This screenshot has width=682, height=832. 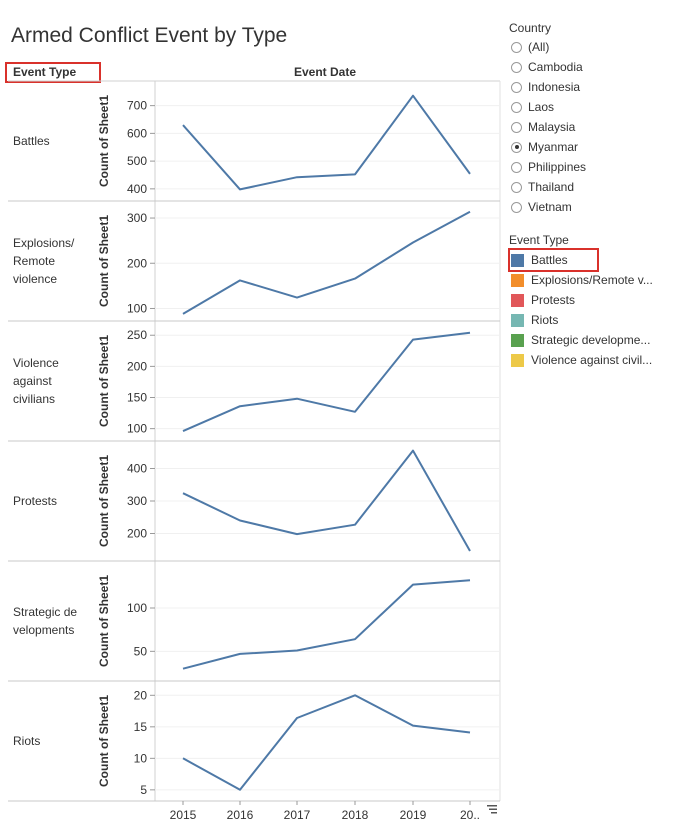 I want to click on event-type-legend-title: Event Type, so click(x=539, y=240).